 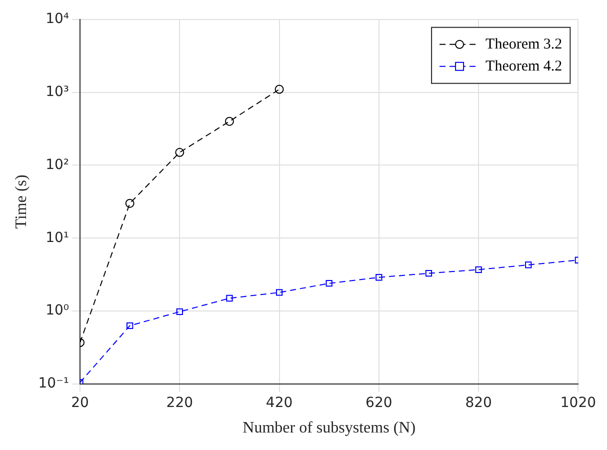 I want to click on x-tick-label: 220, so click(x=180, y=403).